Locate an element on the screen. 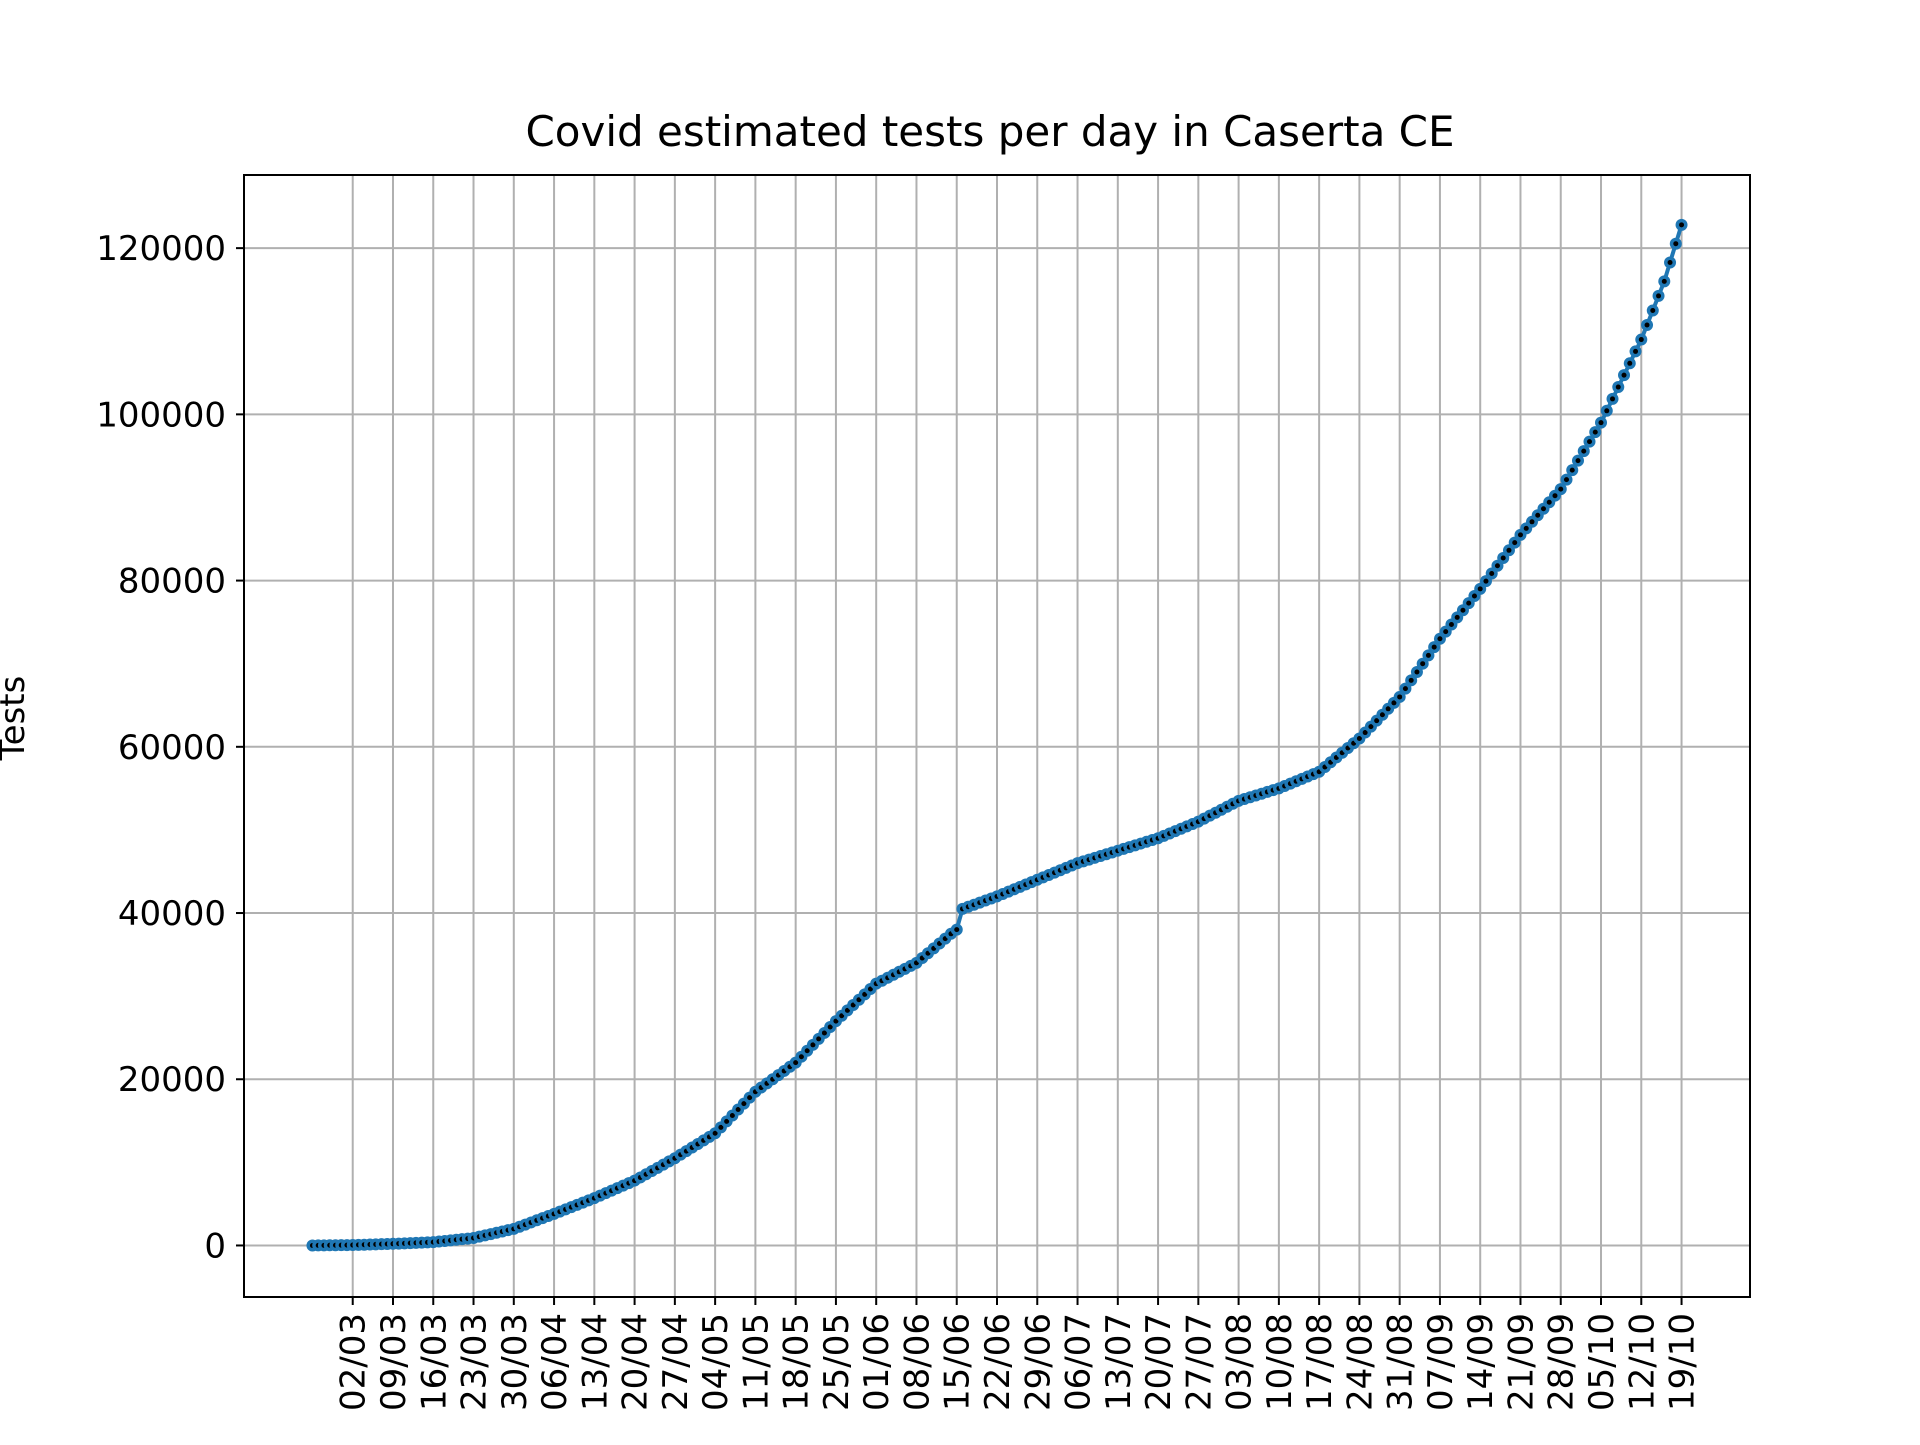 This screenshot has height=1445, width=1920. x-tick-label: 08/06 is located at coordinates (917, 1362).